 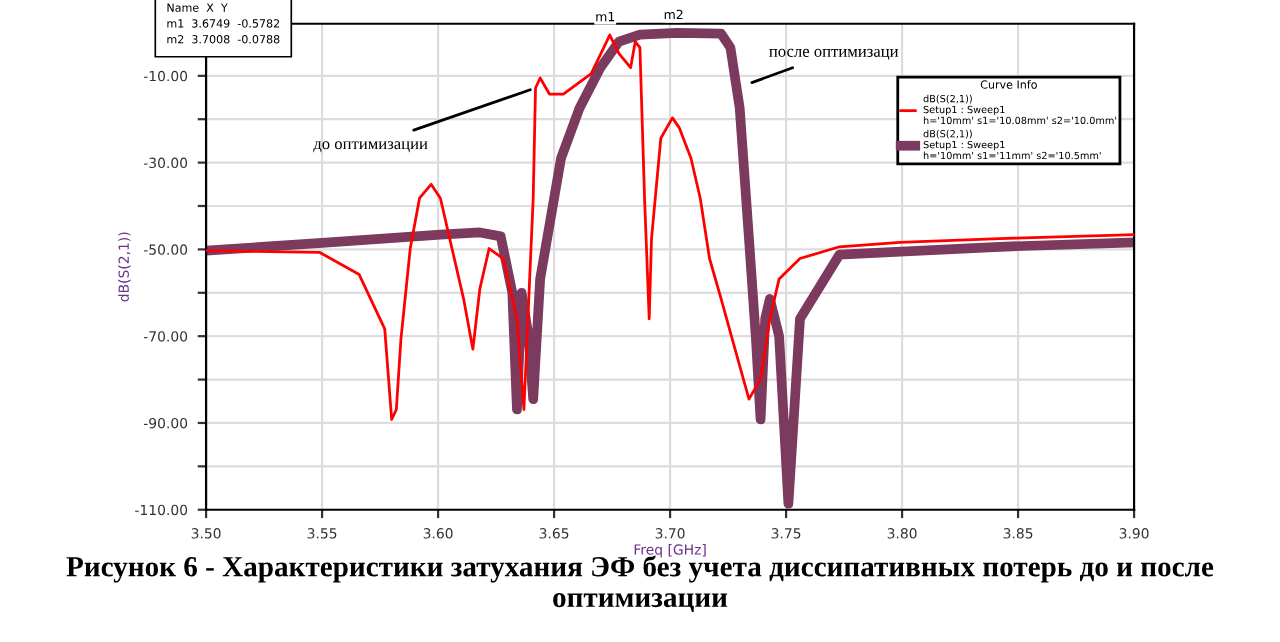 What do you see at coordinates (370, 147) in the screenshot?
I see `annotation: до оптимизации` at bounding box center [370, 147].